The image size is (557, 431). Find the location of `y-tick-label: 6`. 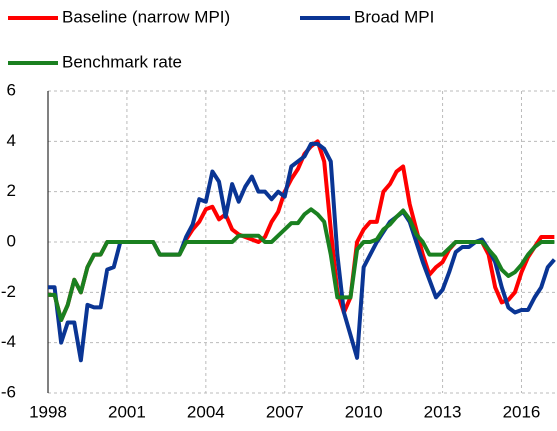

y-tick-label: 6 is located at coordinates (11, 89).